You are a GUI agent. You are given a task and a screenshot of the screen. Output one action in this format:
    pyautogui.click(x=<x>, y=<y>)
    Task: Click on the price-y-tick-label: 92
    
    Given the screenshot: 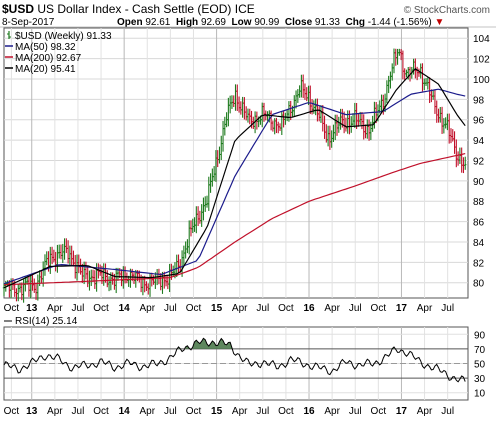 What is the action you would take?
    pyautogui.click(x=479, y=161)
    